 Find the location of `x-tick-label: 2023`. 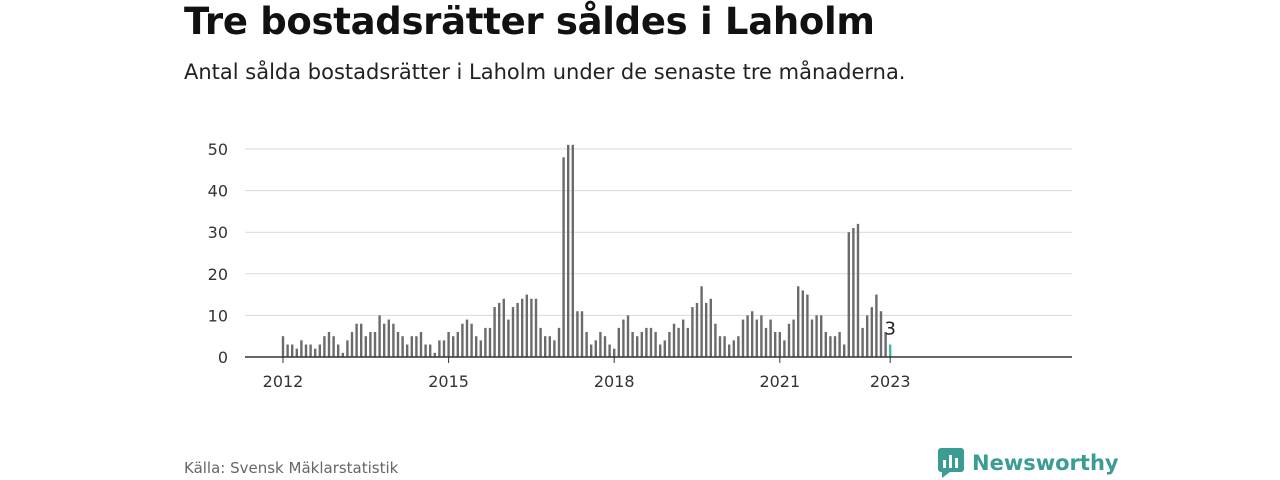

x-tick-label: 2023 is located at coordinates (890, 381).